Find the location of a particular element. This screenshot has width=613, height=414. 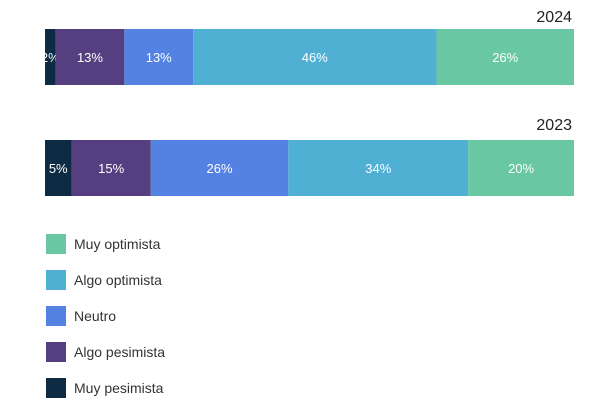

data-label-2024-algo-pesimista: 13% is located at coordinates (90, 57).